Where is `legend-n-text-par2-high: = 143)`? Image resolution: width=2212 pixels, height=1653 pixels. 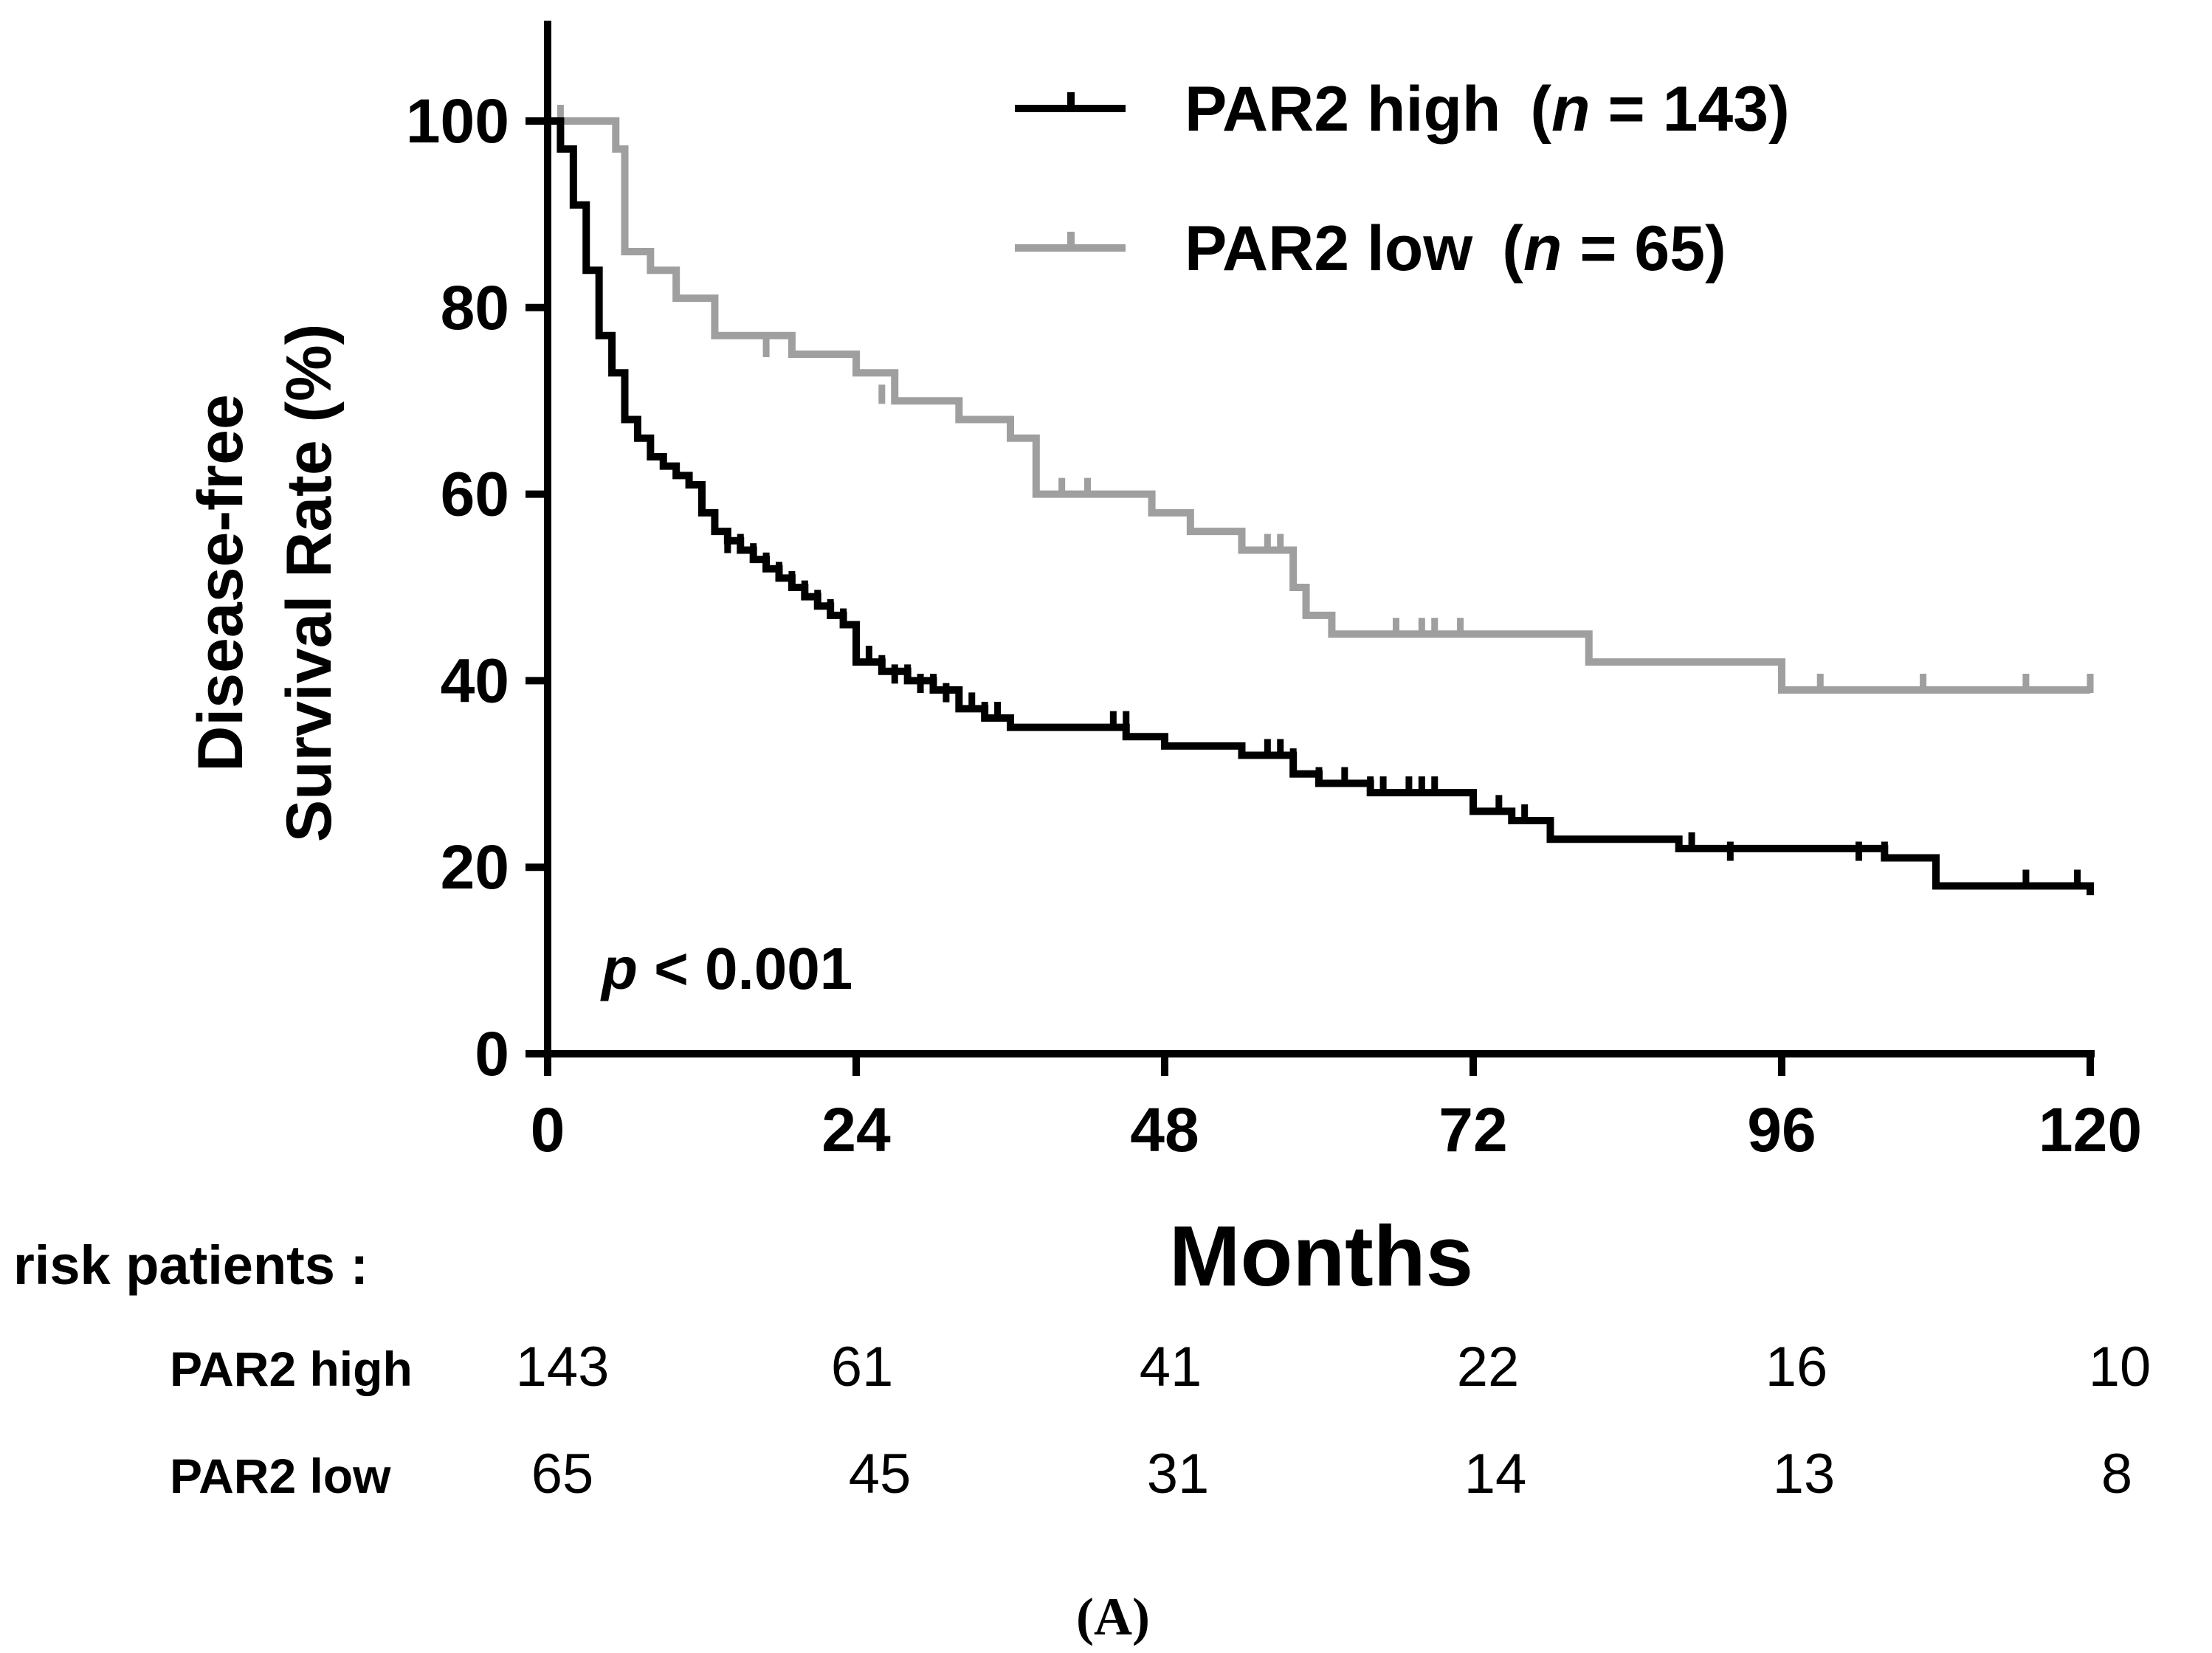 legend-n-text-par2-high: = 143) is located at coordinates (1690, 109).